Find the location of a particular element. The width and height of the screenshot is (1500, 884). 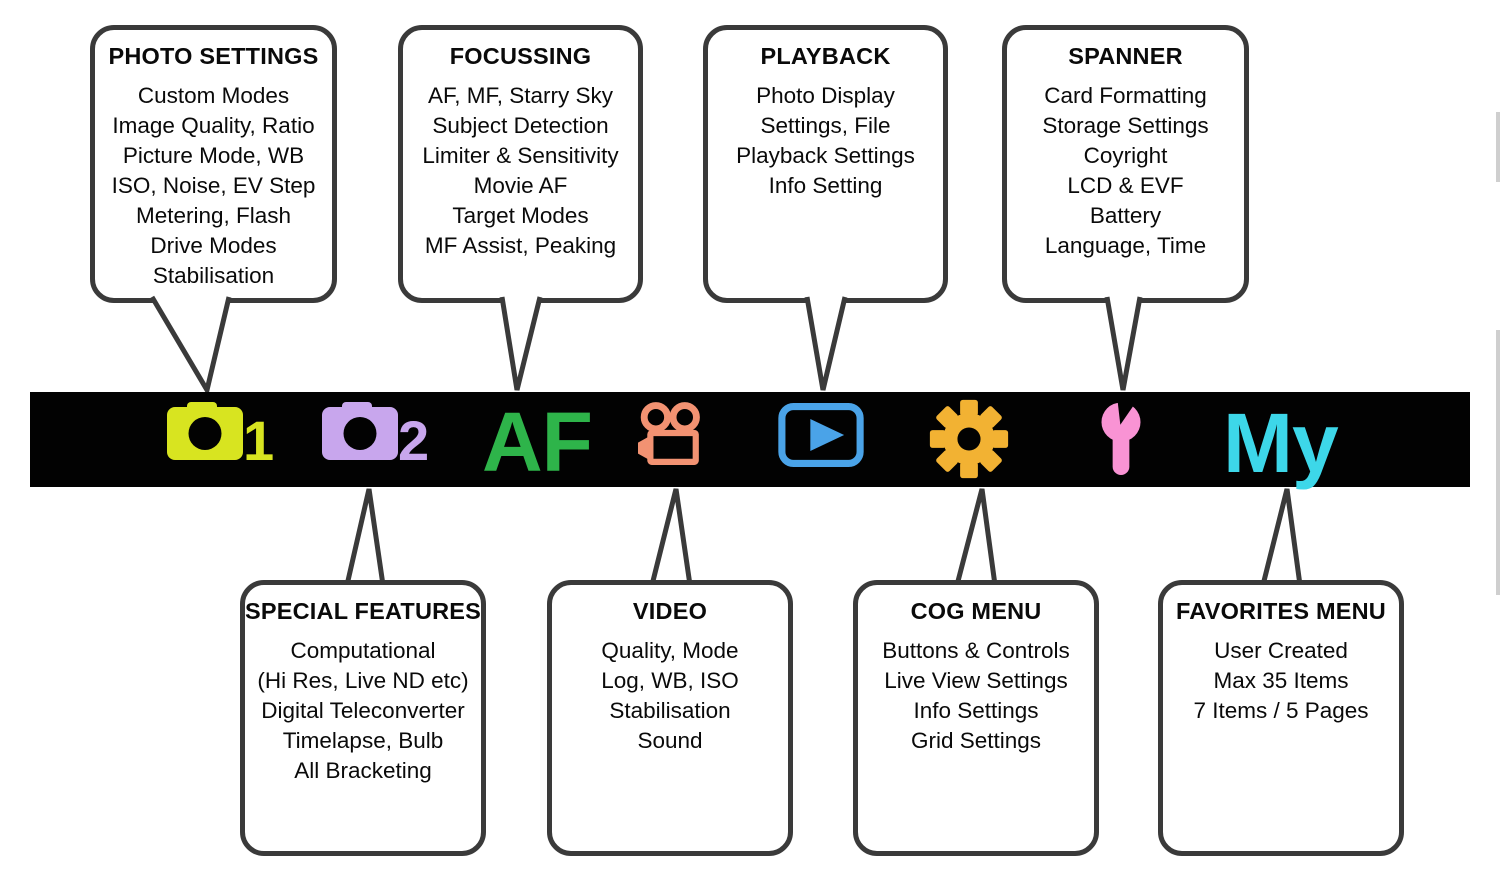

callout-line: Info Setting is located at coordinates (825, 185).